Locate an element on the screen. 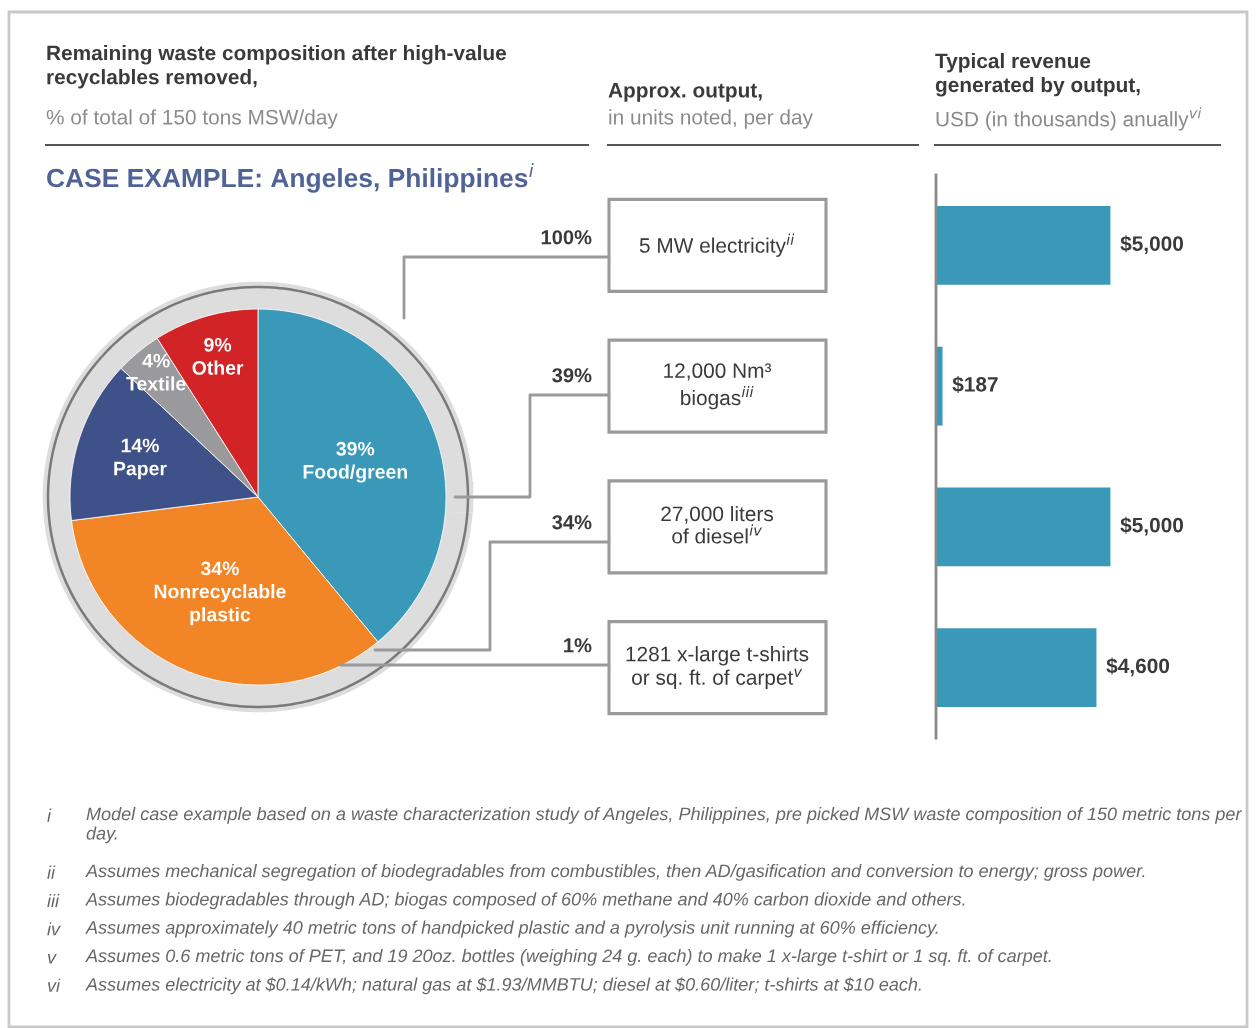 Image resolution: width=1257 pixels, height=1028 pixels. slice-label: Nonrecyclable plastic is located at coordinates (220, 605).